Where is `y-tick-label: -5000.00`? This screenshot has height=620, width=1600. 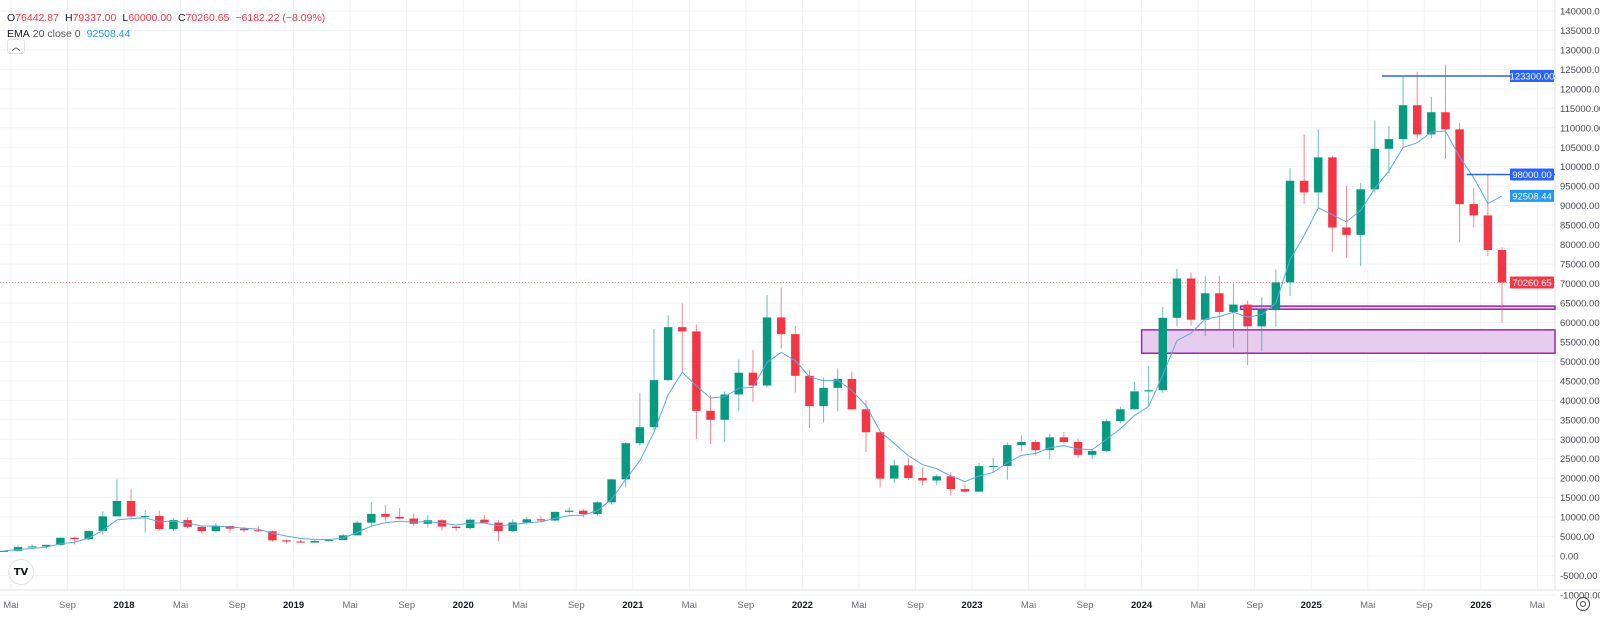 y-tick-label: -5000.00 is located at coordinates (1579, 576).